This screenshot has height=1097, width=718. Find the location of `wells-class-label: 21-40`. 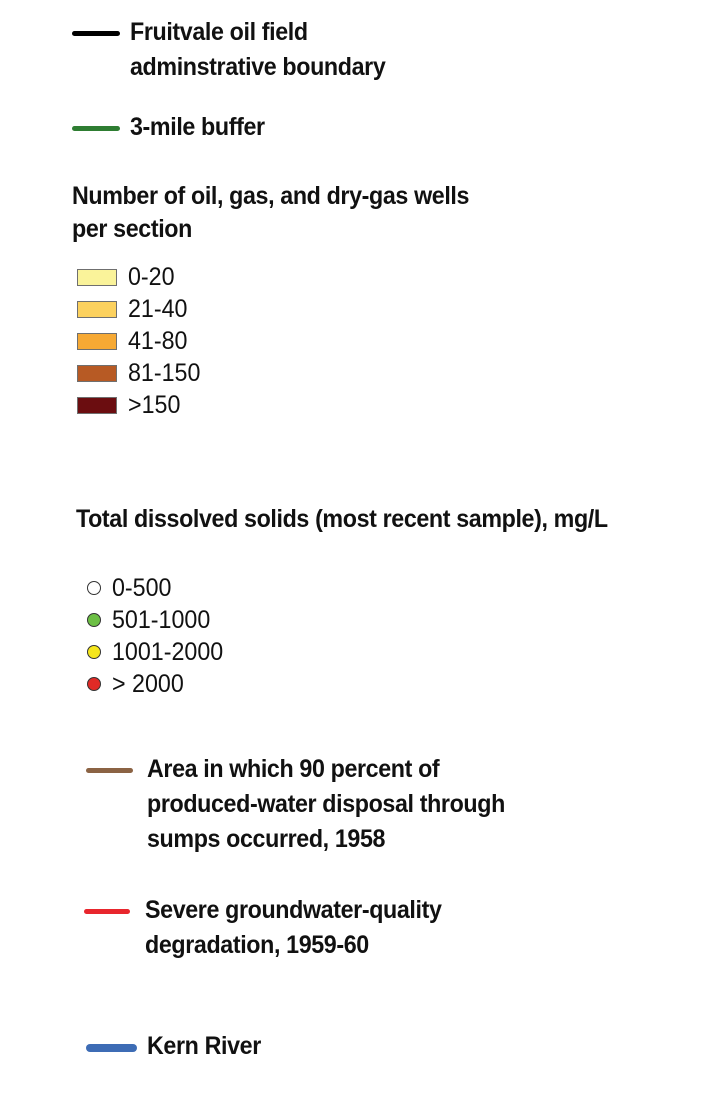

wells-class-label: 21-40 is located at coordinates (158, 309).